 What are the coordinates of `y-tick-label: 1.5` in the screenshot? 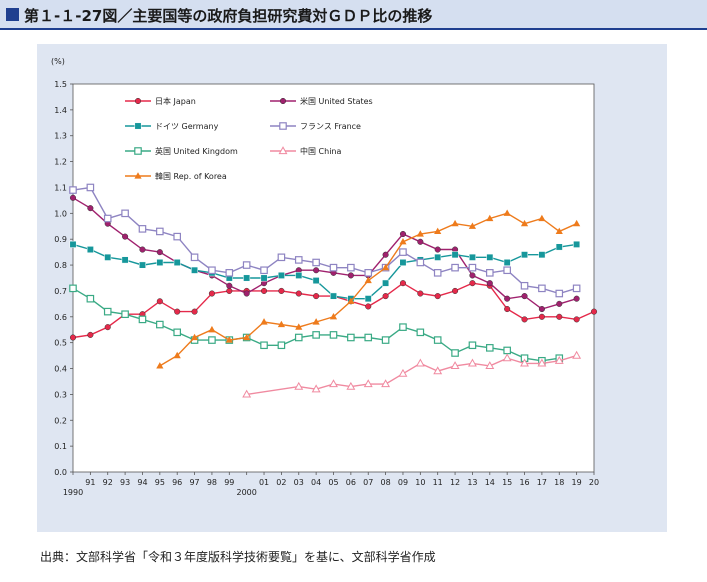 It's located at (60, 84).